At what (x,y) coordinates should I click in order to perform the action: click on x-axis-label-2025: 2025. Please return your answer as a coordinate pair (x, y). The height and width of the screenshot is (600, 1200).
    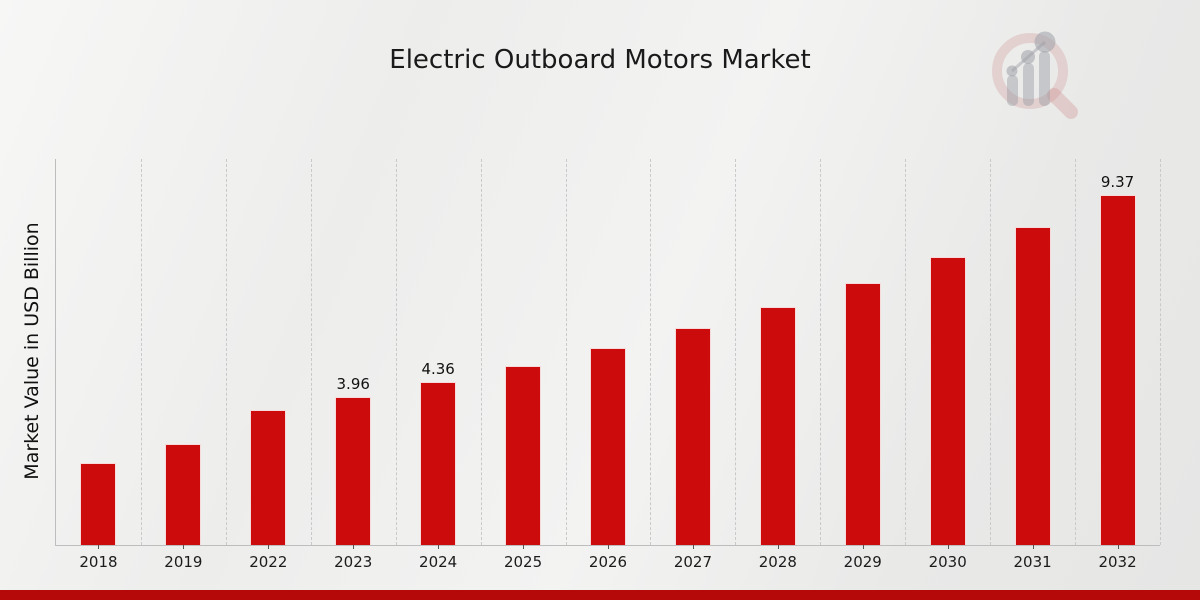
    Looking at the image, I should click on (523, 562).